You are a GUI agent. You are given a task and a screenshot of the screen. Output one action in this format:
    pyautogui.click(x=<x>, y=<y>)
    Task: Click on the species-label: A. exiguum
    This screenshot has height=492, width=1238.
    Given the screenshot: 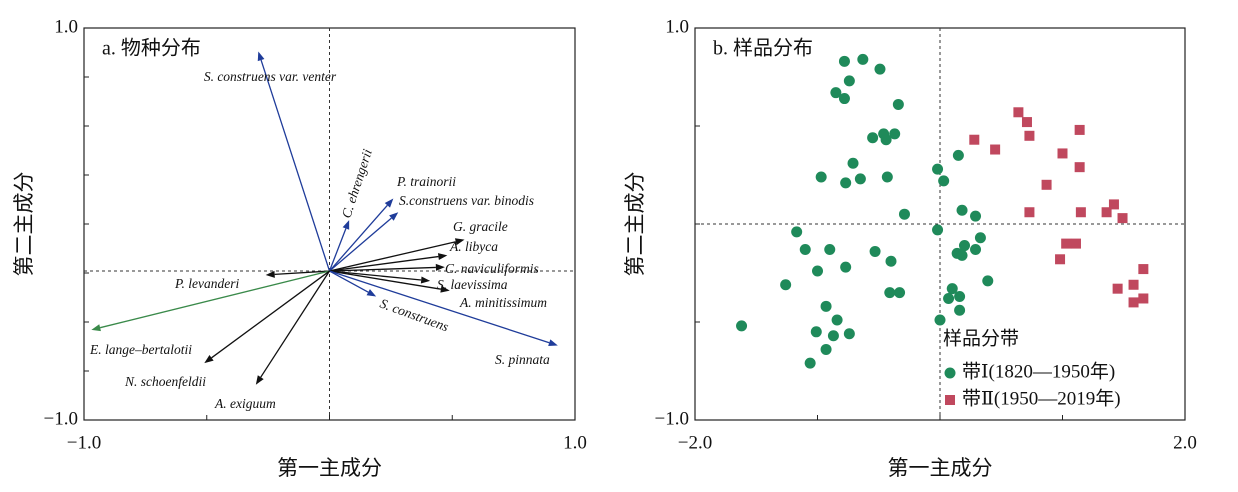 What is the action you would take?
    pyautogui.click(x=245, y=403)
    